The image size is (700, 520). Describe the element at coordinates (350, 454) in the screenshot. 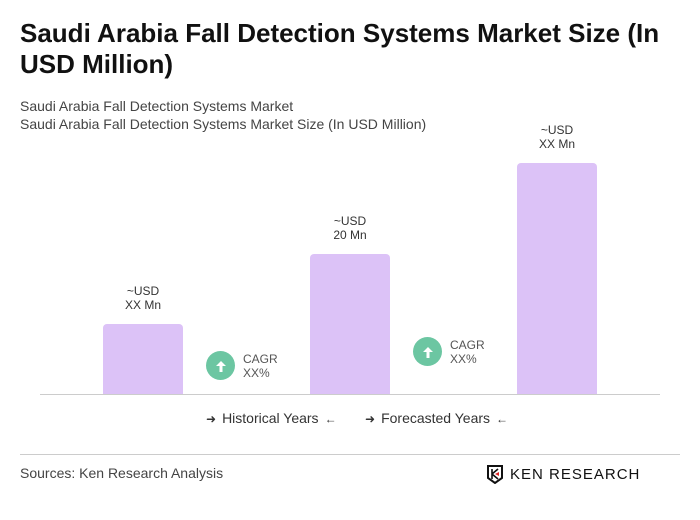

I see `divider` at that location.